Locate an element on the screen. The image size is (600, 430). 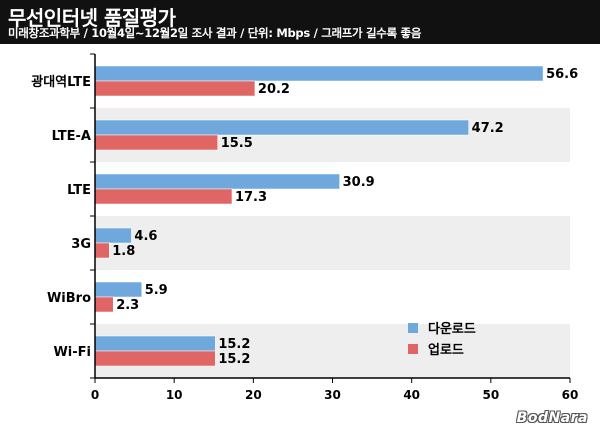
category-label: 광대역LTE is located at coordinates (61, 82).